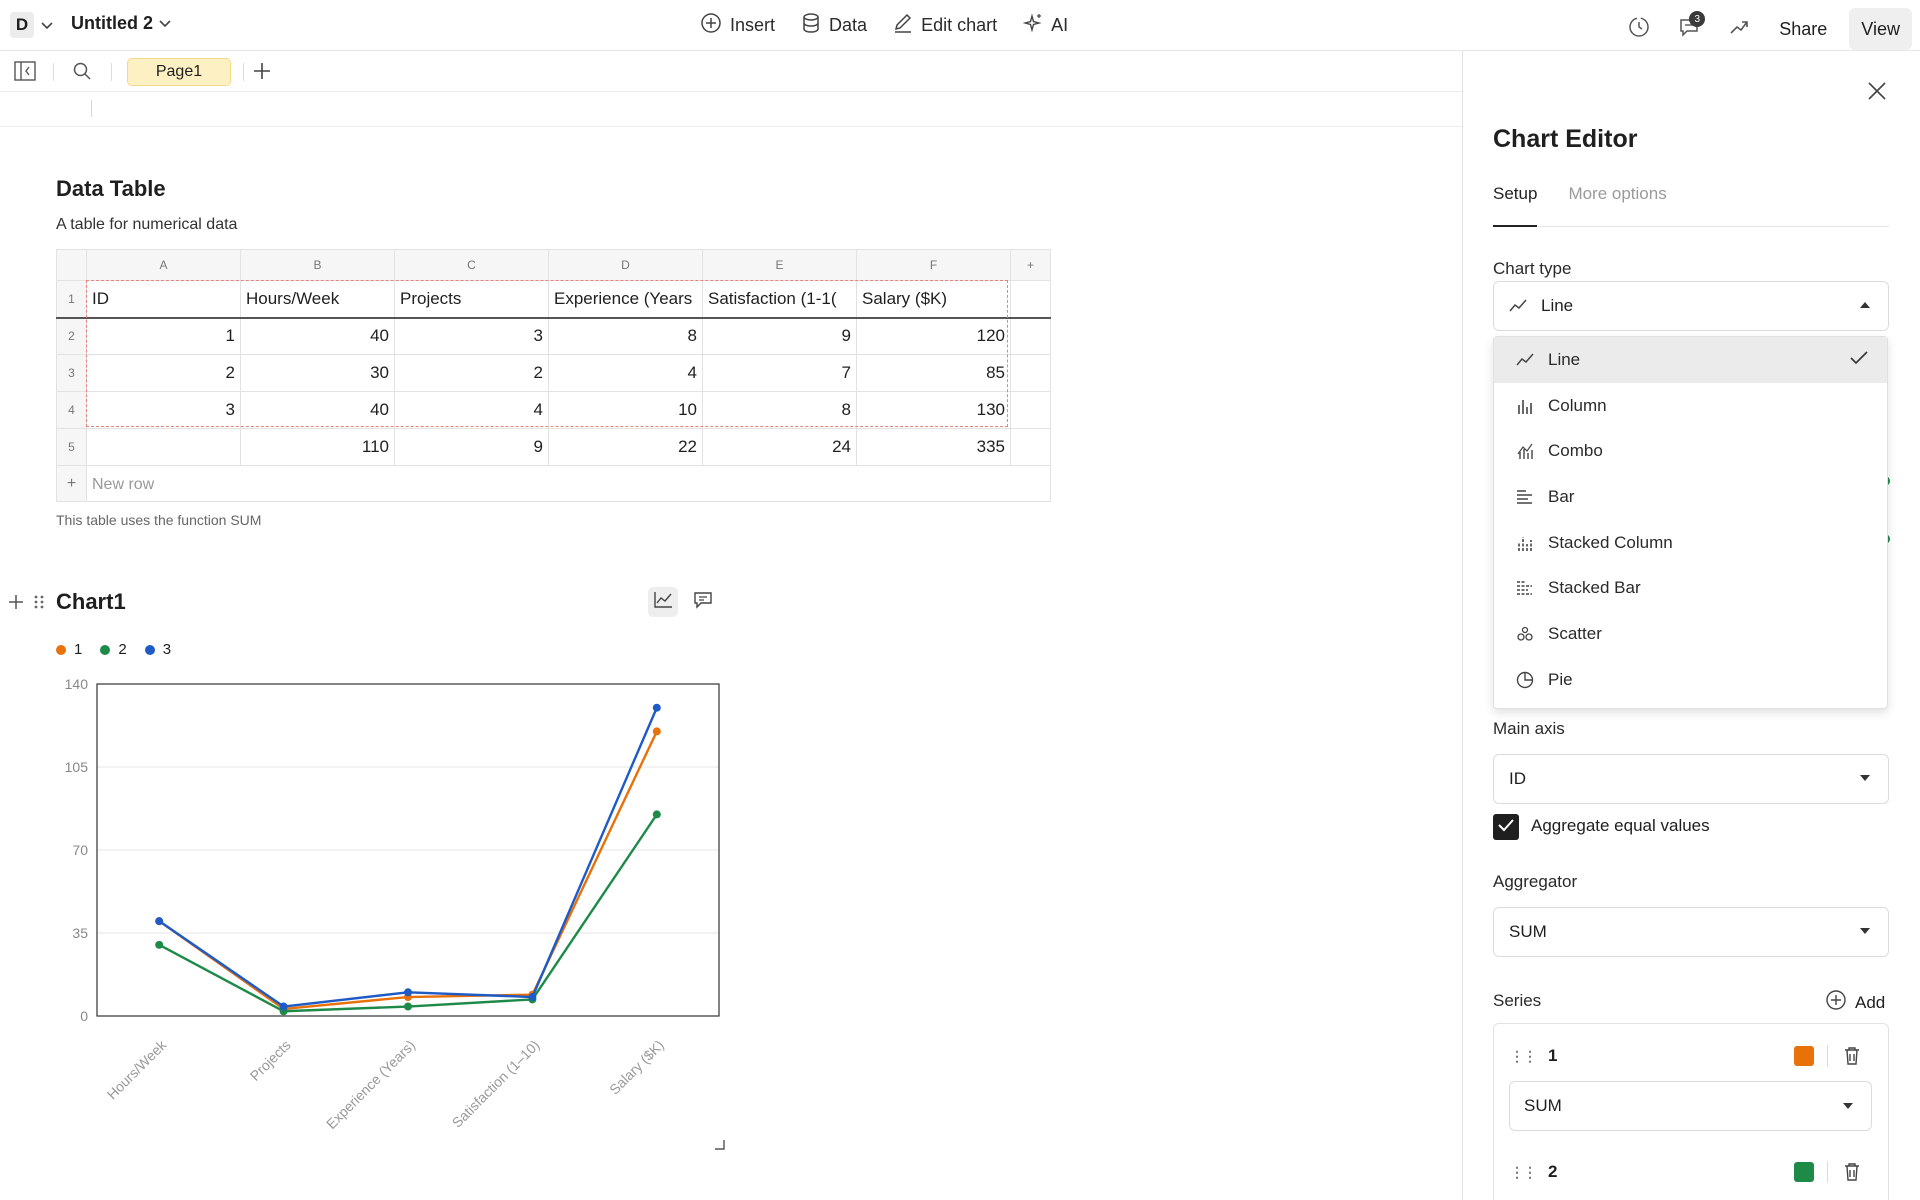  Describe the element at coordinates (1690, 634) in the screenshot. I see `chart-type-option-scatter: Scatter` at that location.